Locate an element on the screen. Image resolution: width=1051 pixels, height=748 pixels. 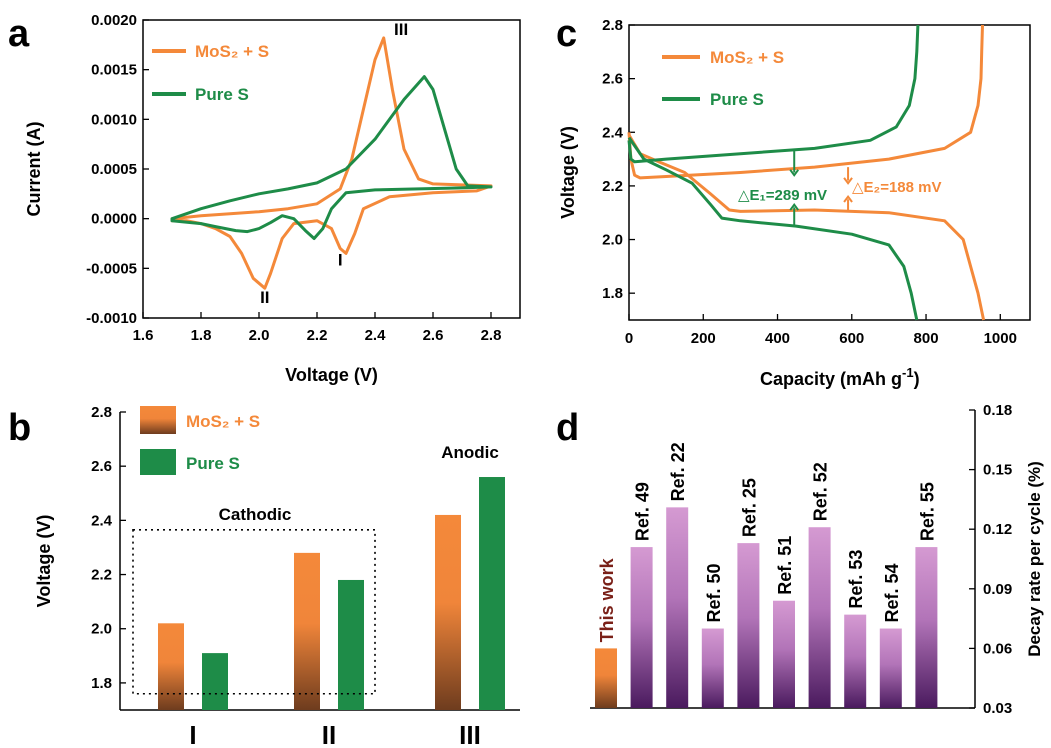
bar-this-work is located at coordinates (606, 678).